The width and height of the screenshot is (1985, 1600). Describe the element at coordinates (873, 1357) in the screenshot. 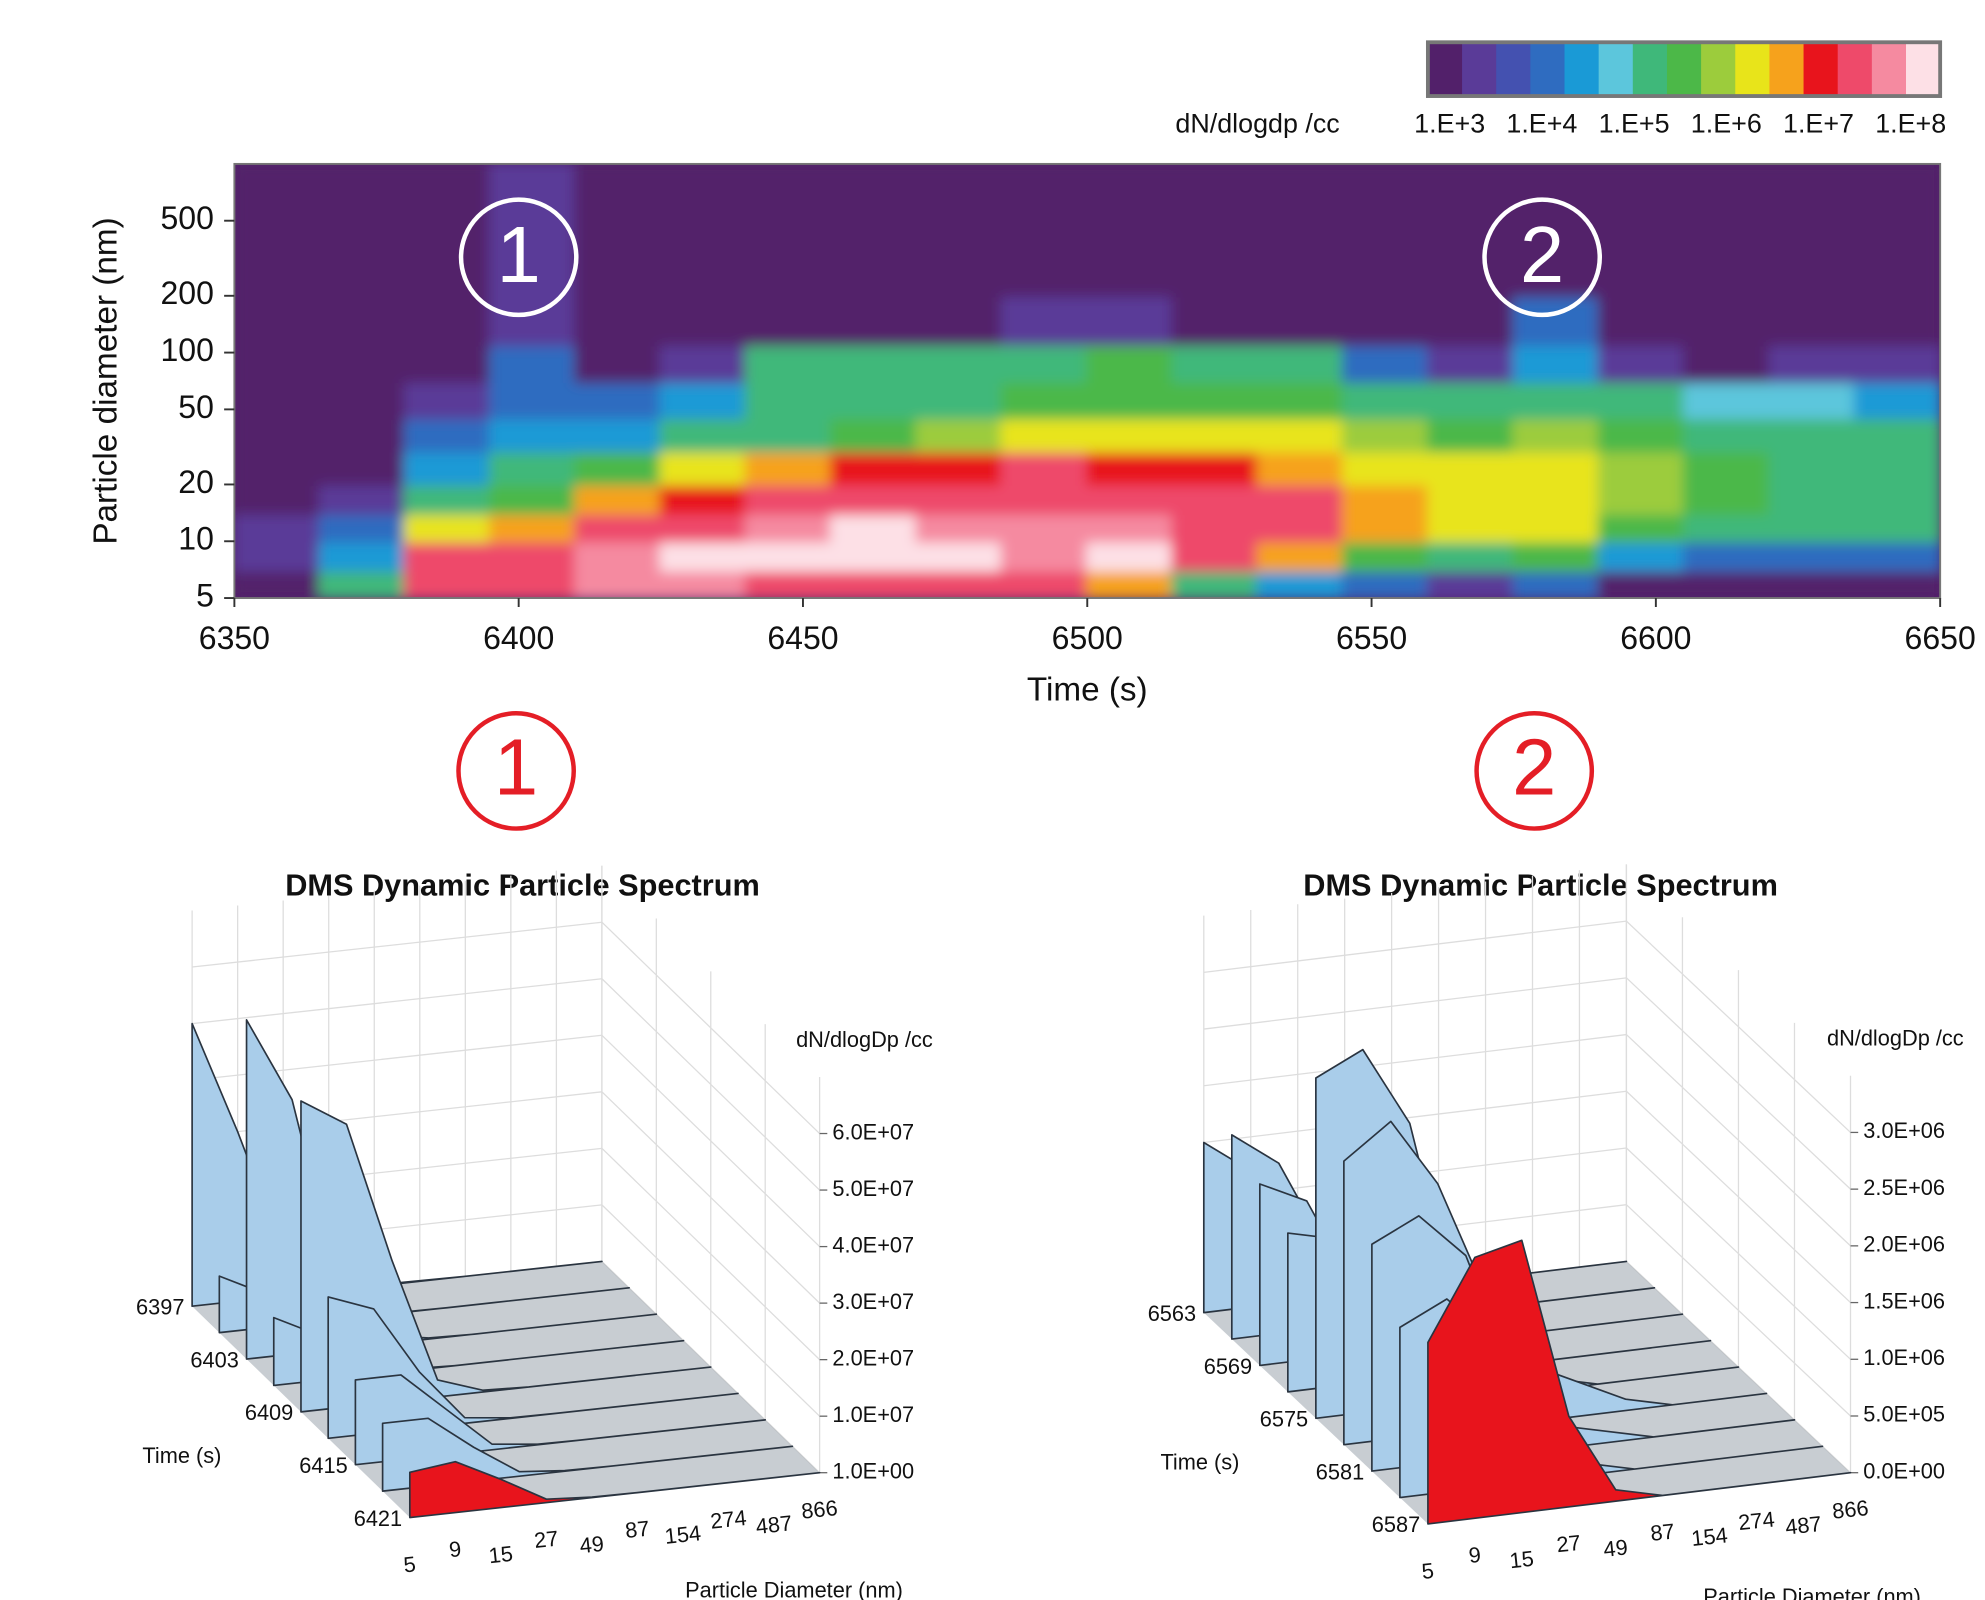

I see `z-tick-label: 2.0E+07` at that location.